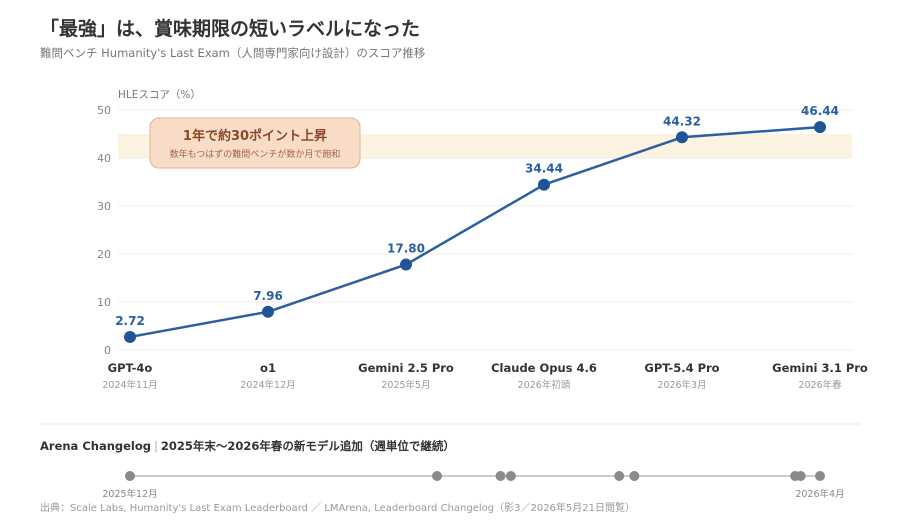 This screenshot has height=520, width=900. Describe the element at coordinates (544, 368) in the screenshot. I see `x-tick-label: Claude Opus 4.6` at that location.